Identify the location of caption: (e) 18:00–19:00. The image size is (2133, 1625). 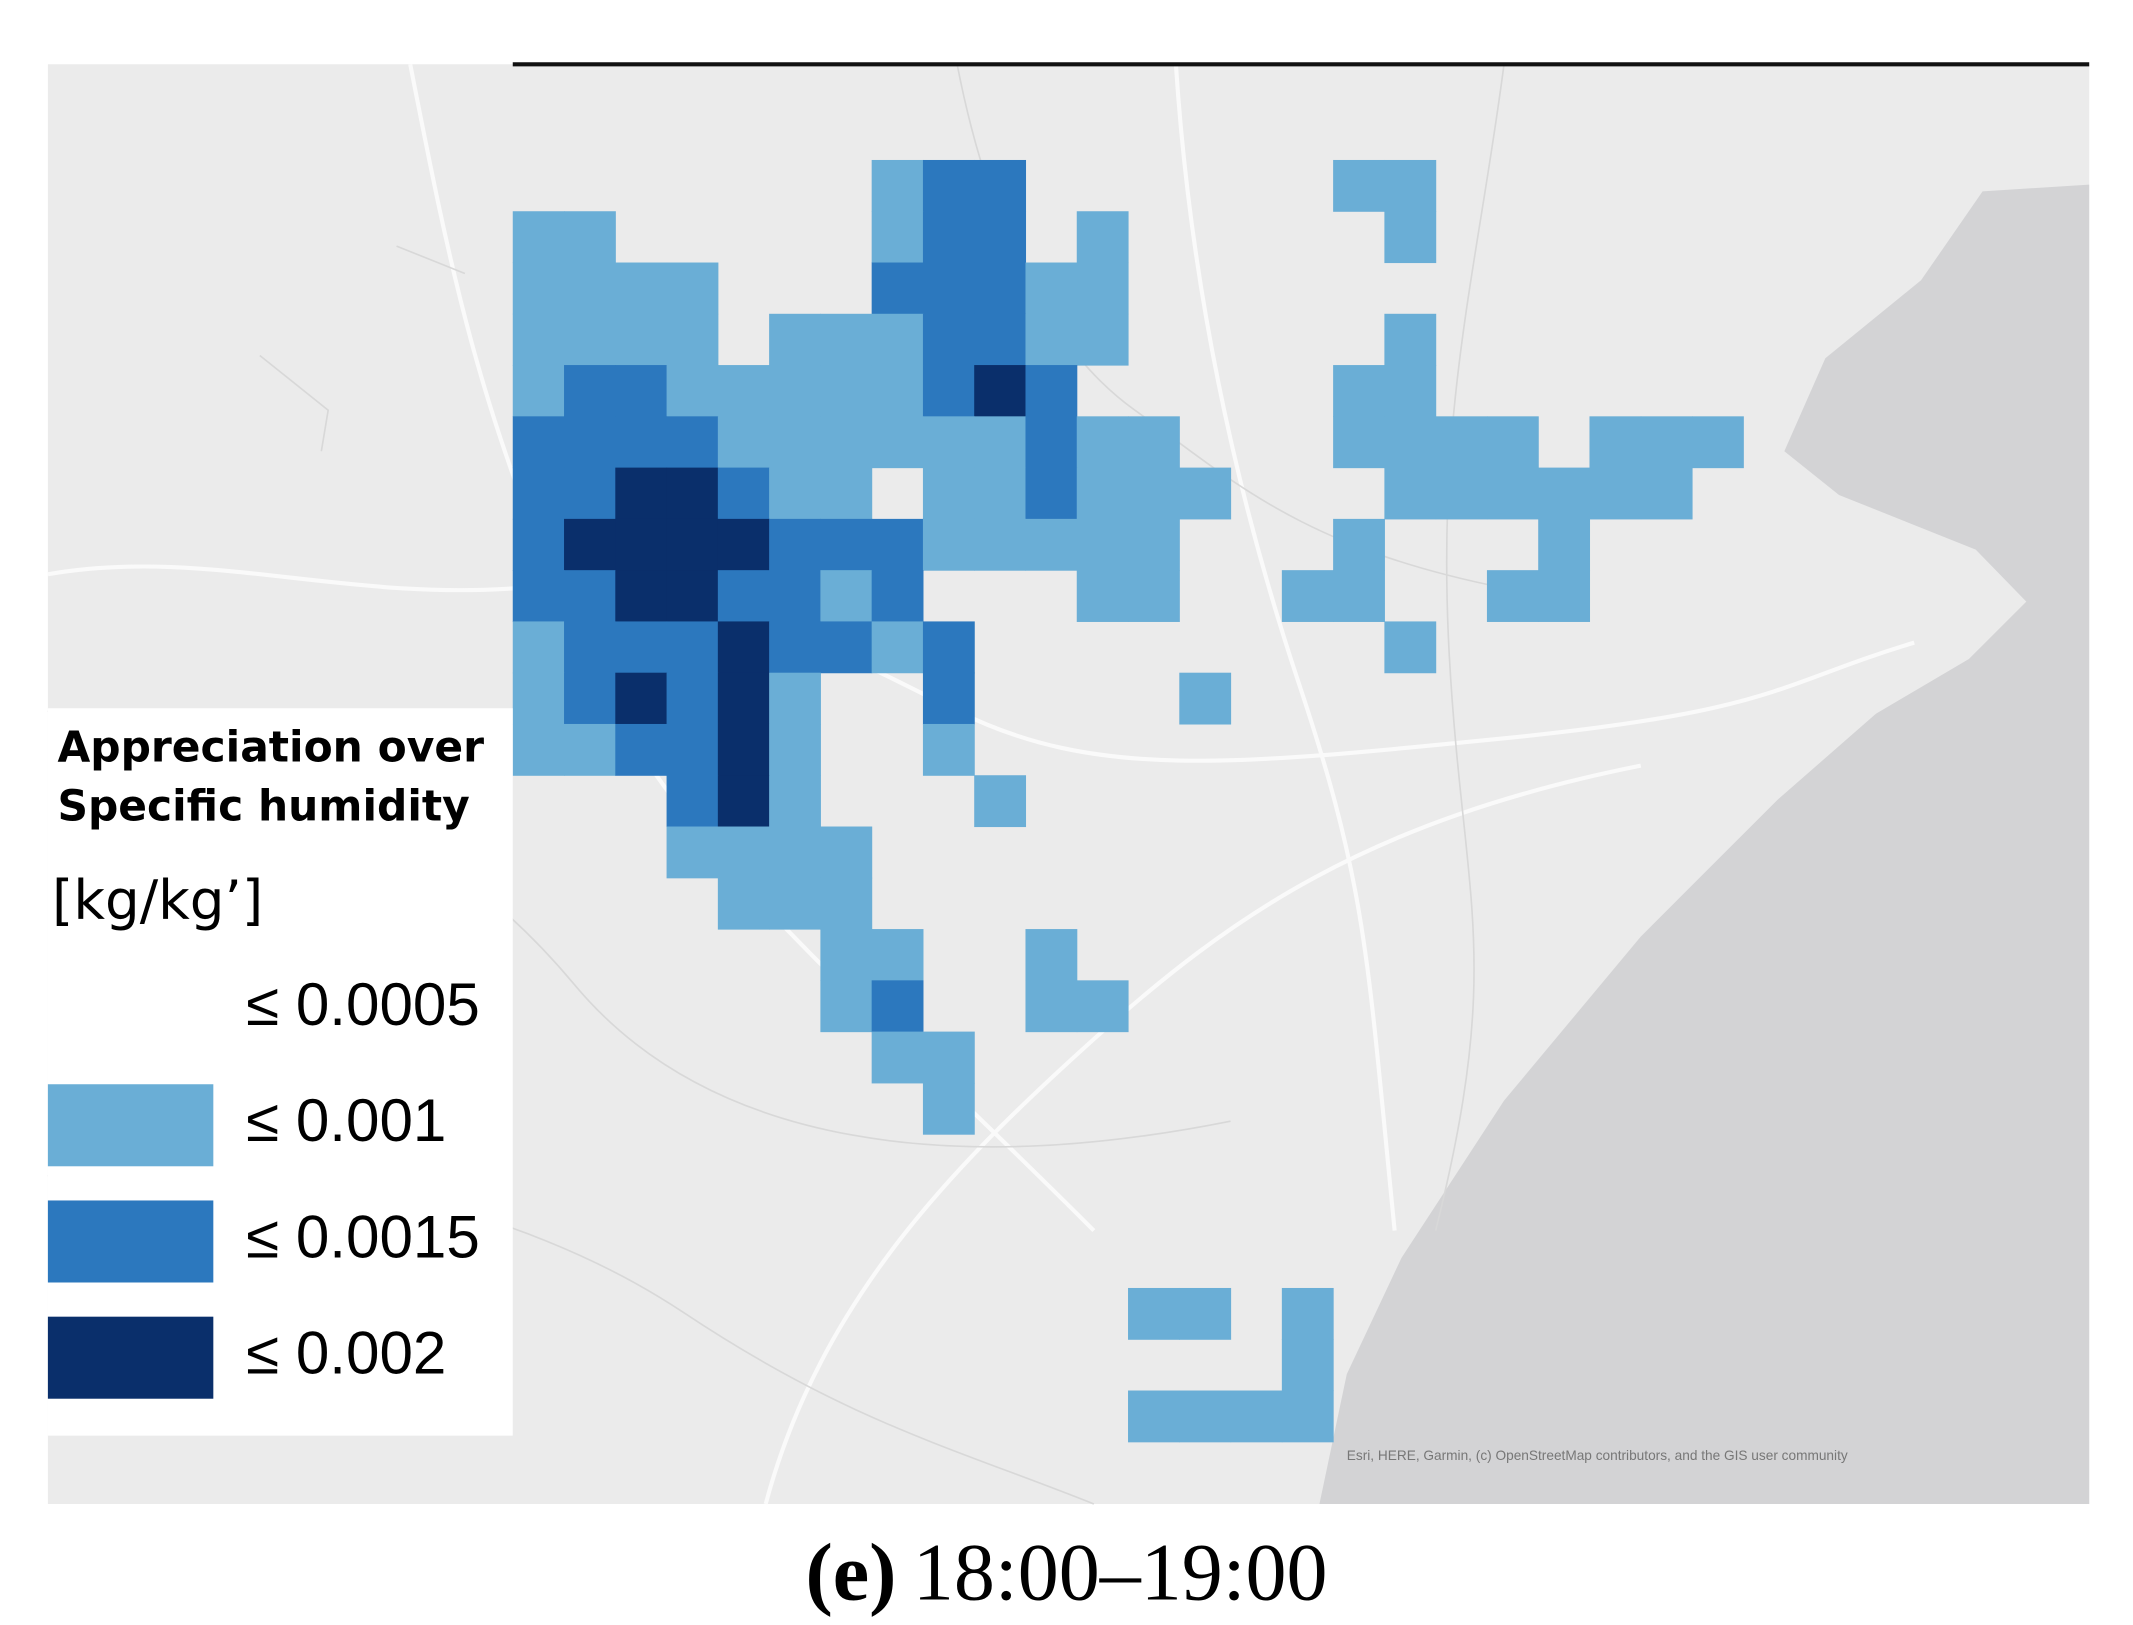
(1066, 1572).